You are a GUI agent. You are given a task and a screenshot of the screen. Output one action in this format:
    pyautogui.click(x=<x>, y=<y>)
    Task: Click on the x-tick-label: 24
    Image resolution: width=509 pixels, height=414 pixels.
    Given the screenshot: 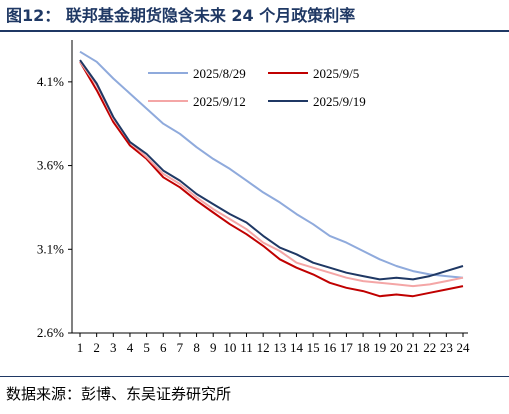 What is the action you would take?
    pyautogui.click(x=464, y=347)
    